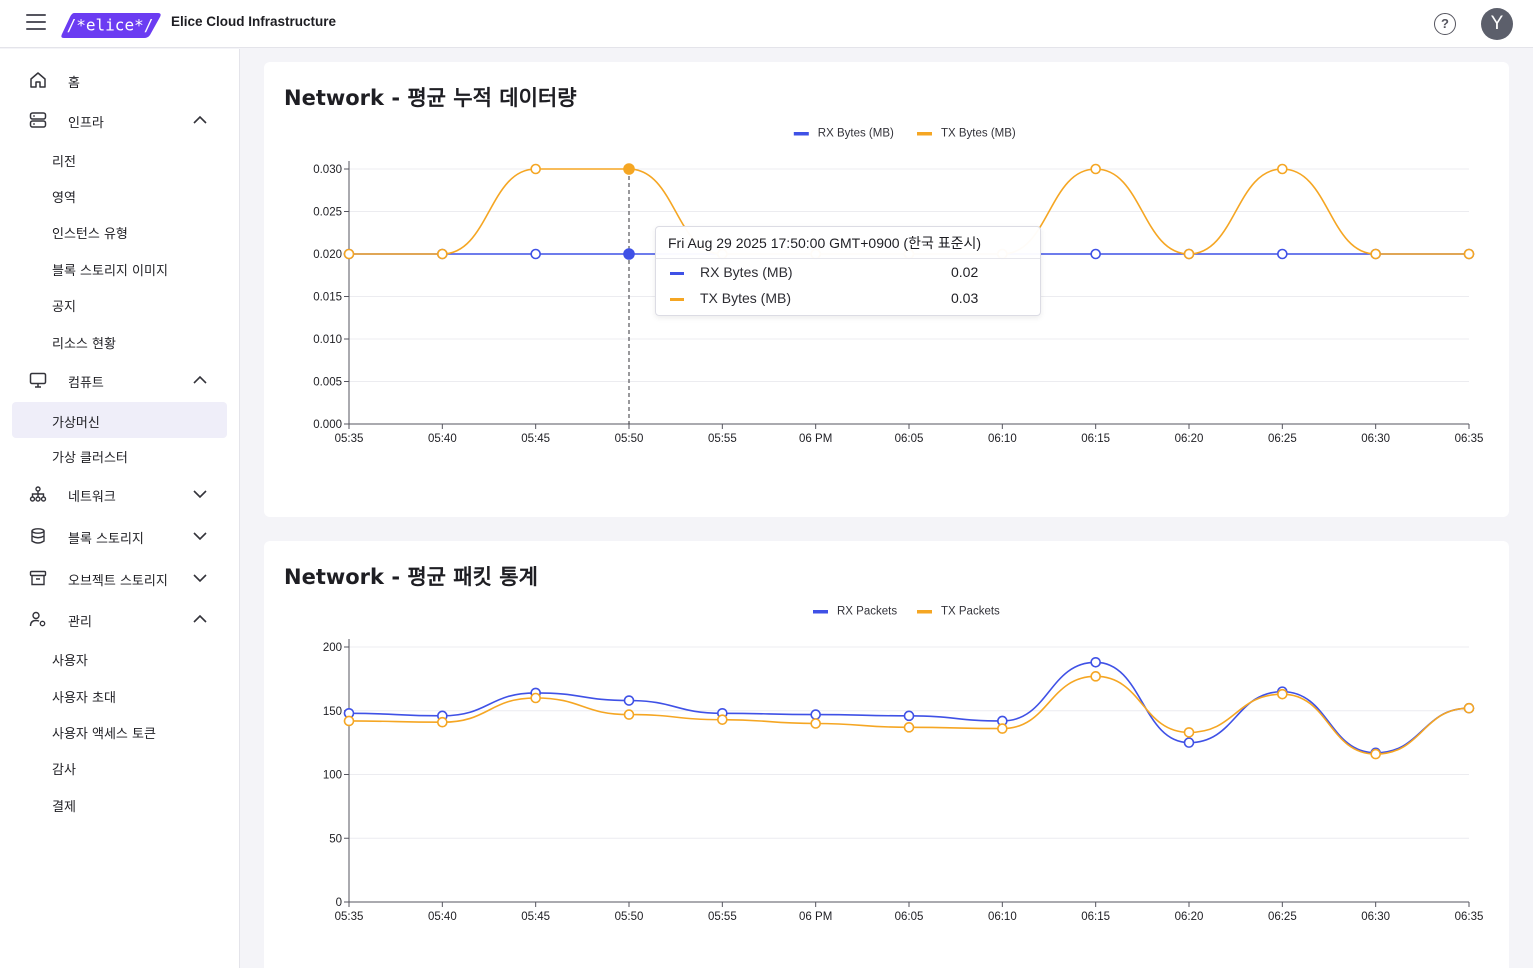  I want to click on tooltip-row-tx: TX Bytes (MB) 0.03, so click(848, 299).